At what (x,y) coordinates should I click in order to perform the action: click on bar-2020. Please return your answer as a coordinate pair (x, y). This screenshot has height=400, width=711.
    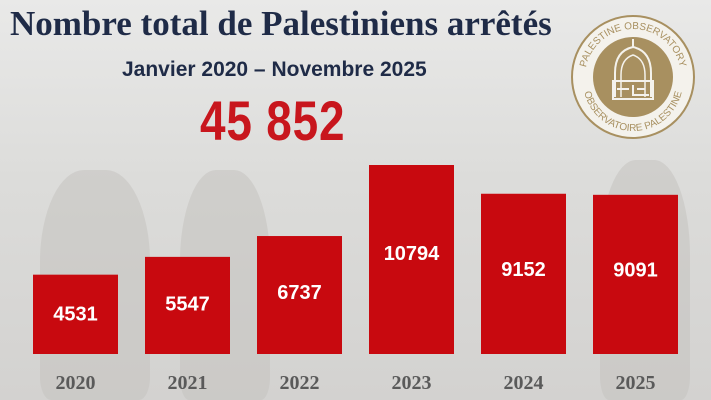
    Looking at the image, I should click on (75, 314).